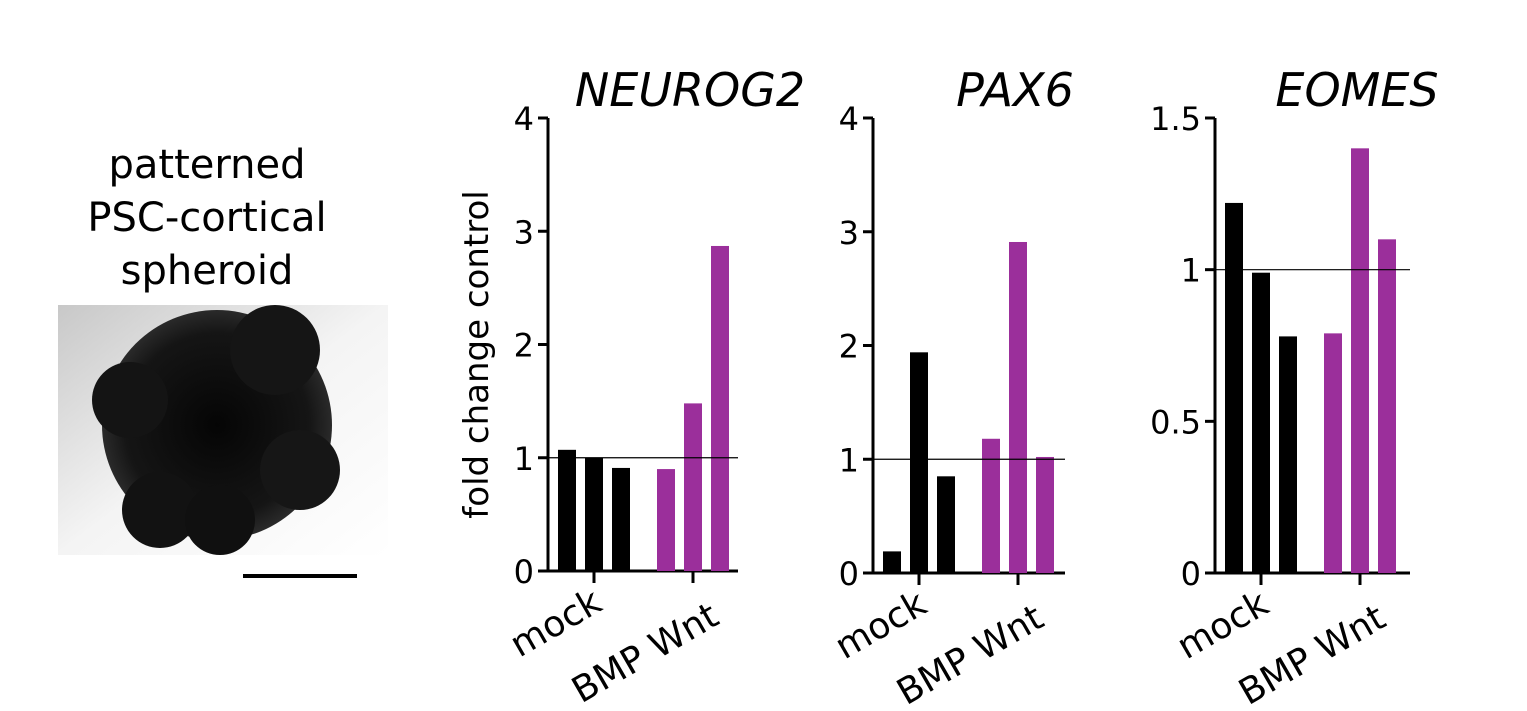 Image resolution: width=1527 pixels, height=711 pixels. What do you see at coordinates (1356, 90) in the screenshot?
I see `chart-title: EOMES` at bounding box center [1356, 90].